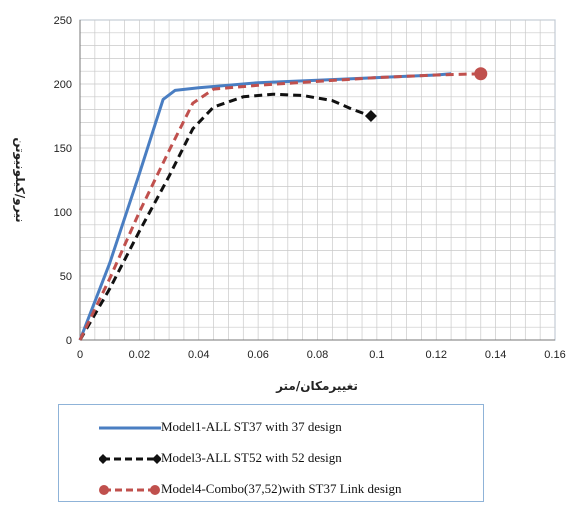  What do you see at coordinates (129, 490) in the screenshot?
I see `legend-swatch-model4` at bounding box center [129, 490].